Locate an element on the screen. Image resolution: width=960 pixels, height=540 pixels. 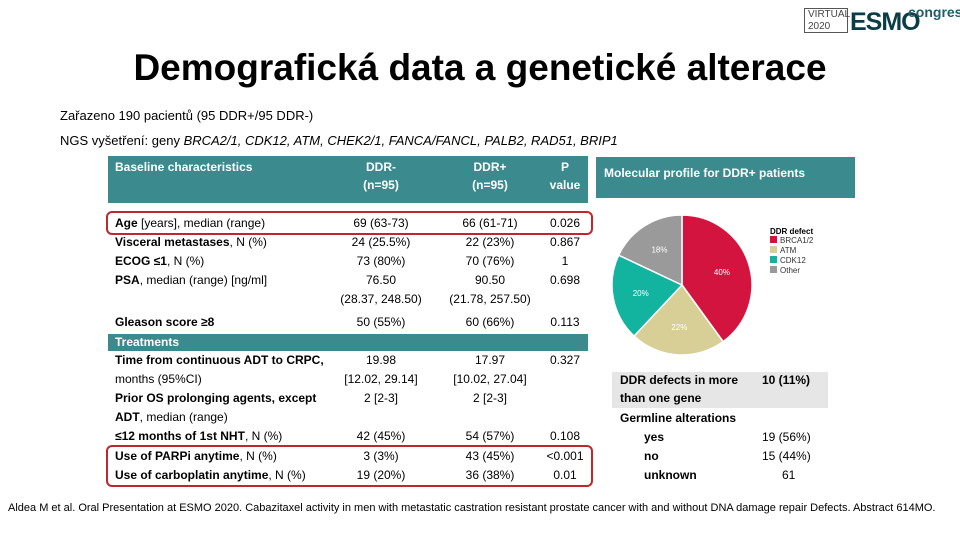
legend-label: CDK12 is located at coordinates (793, 260).